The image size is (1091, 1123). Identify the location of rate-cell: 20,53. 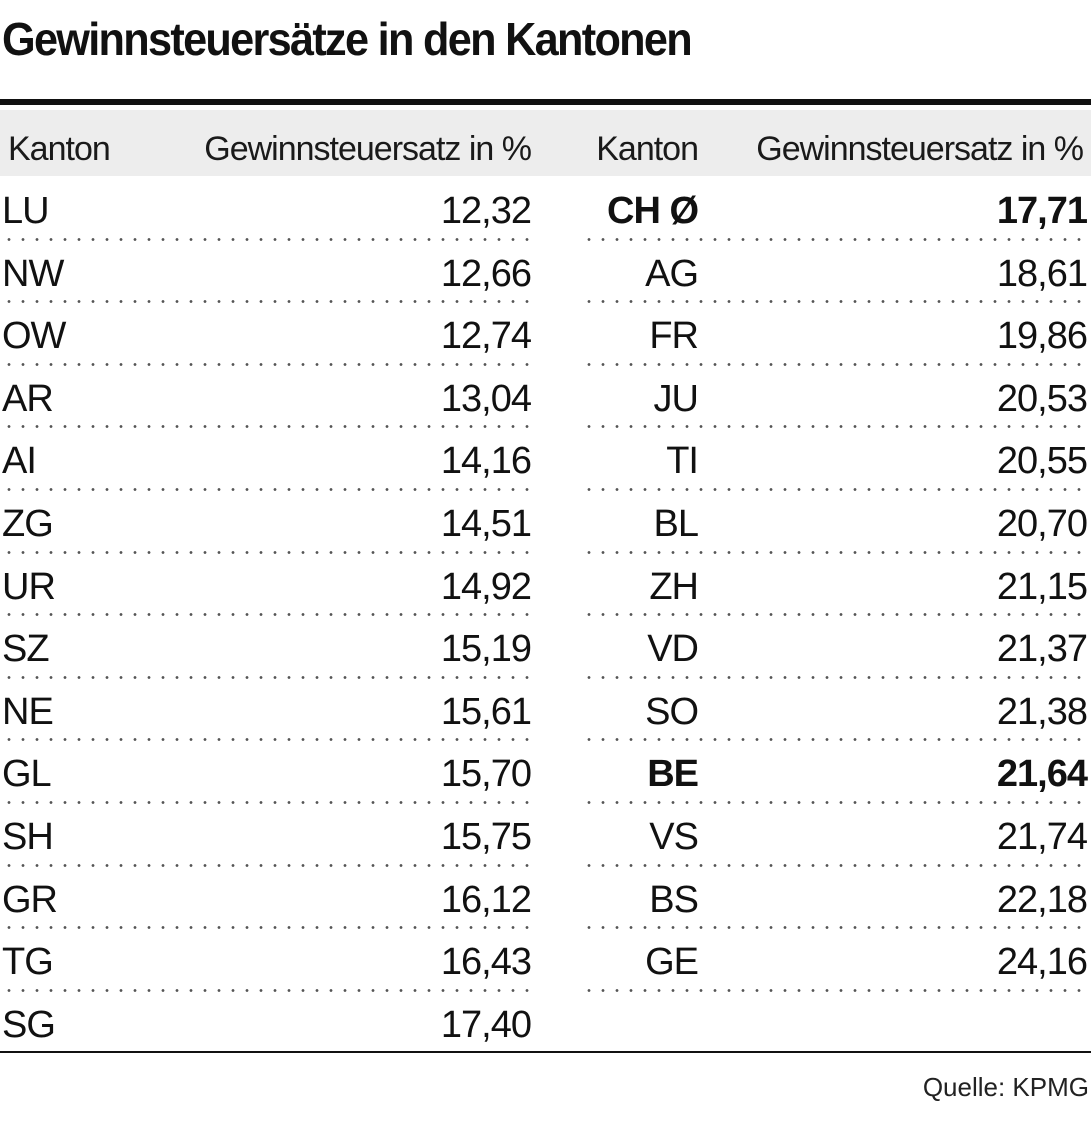
(1042, 398).